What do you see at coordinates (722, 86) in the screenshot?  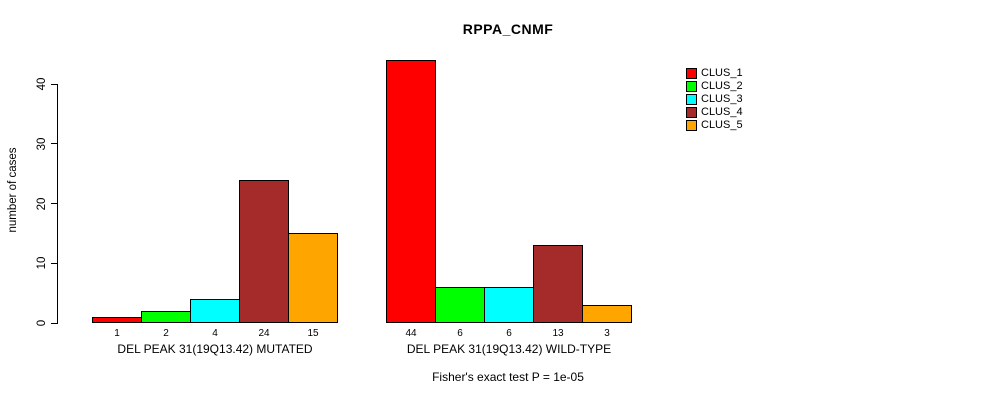 I see `legend-label: CLUS_2` at bounding box center [722, 86].